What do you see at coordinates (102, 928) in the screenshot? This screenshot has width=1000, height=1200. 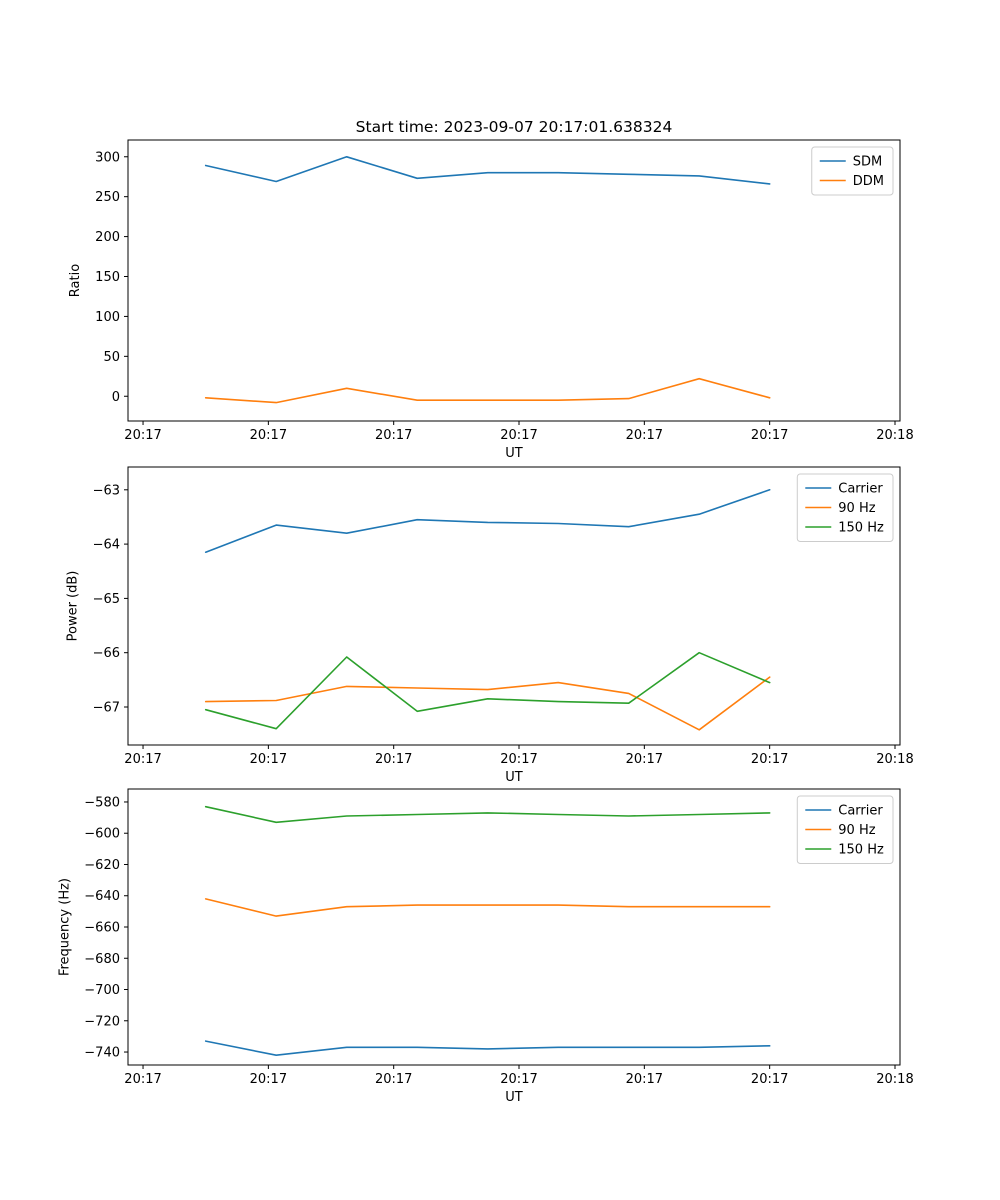 I see `y-tick-label: −660` at bounding box center [102, 928].